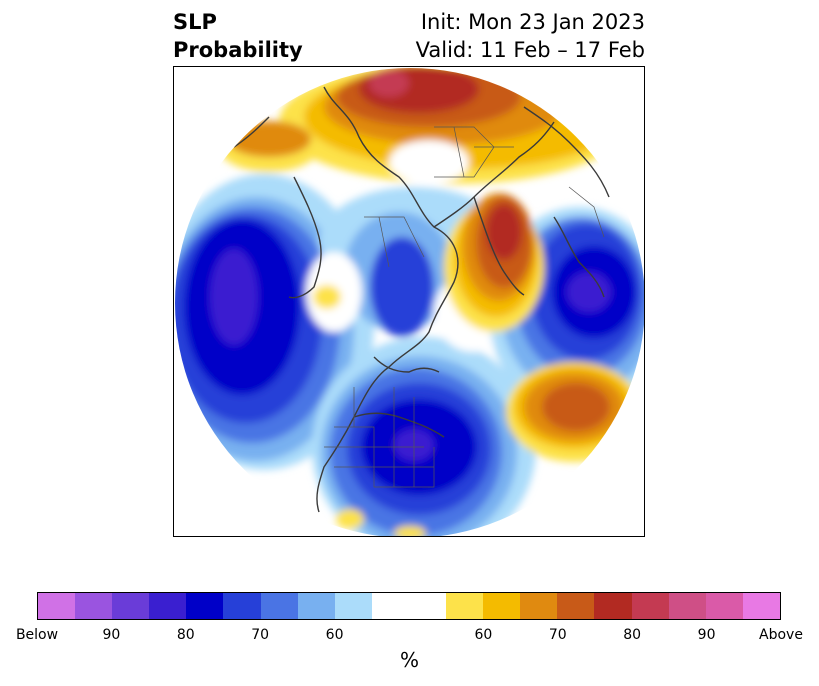 Image resolution: width=819 pixels, height=686 pixels. What do you see at coordinates (409, 660) in the screenshot?
I see `colorbar-unit-label: %` at bounding box center [409, 660].